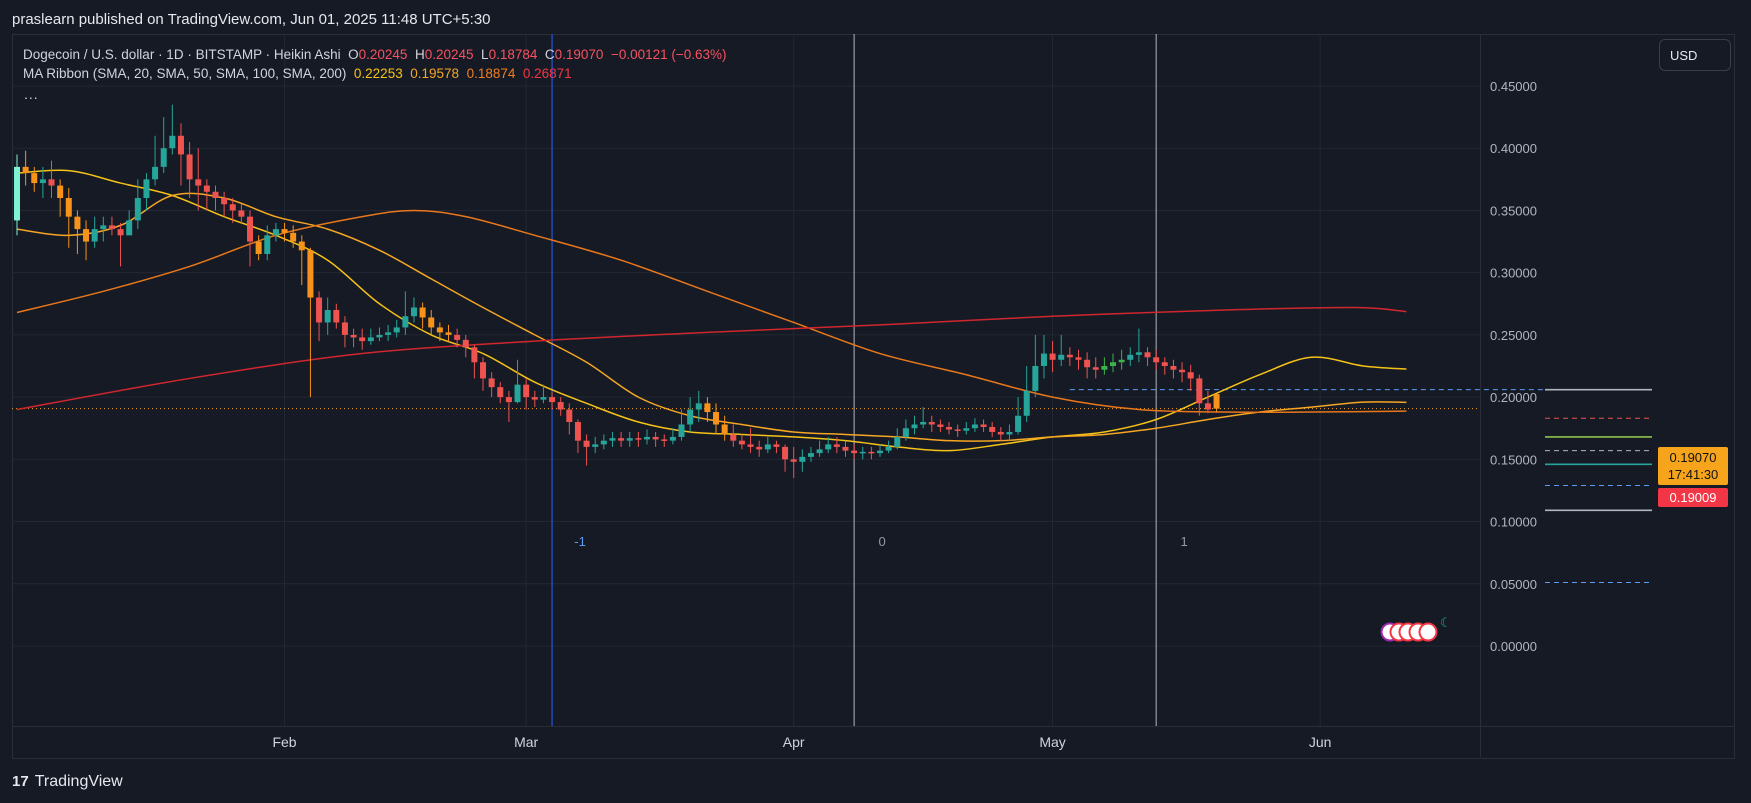  I want to click on currency-button: USD, so click(1695, 55).